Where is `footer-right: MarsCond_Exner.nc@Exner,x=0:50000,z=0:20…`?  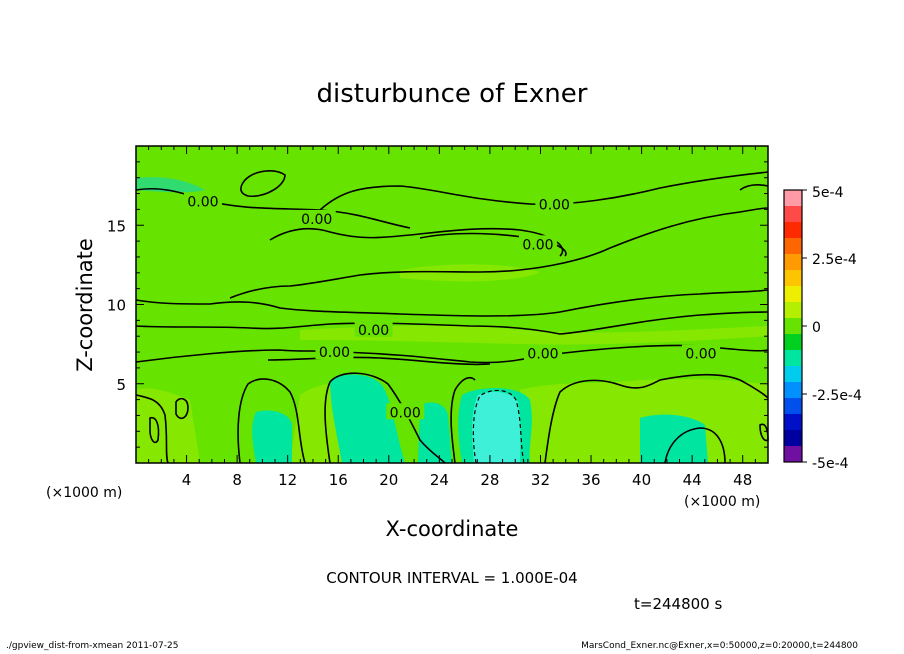 footer-right: MarsCond_Exner.nc@Exner,x=0:50000,z=0:20… is located at coordinates (719, 646).